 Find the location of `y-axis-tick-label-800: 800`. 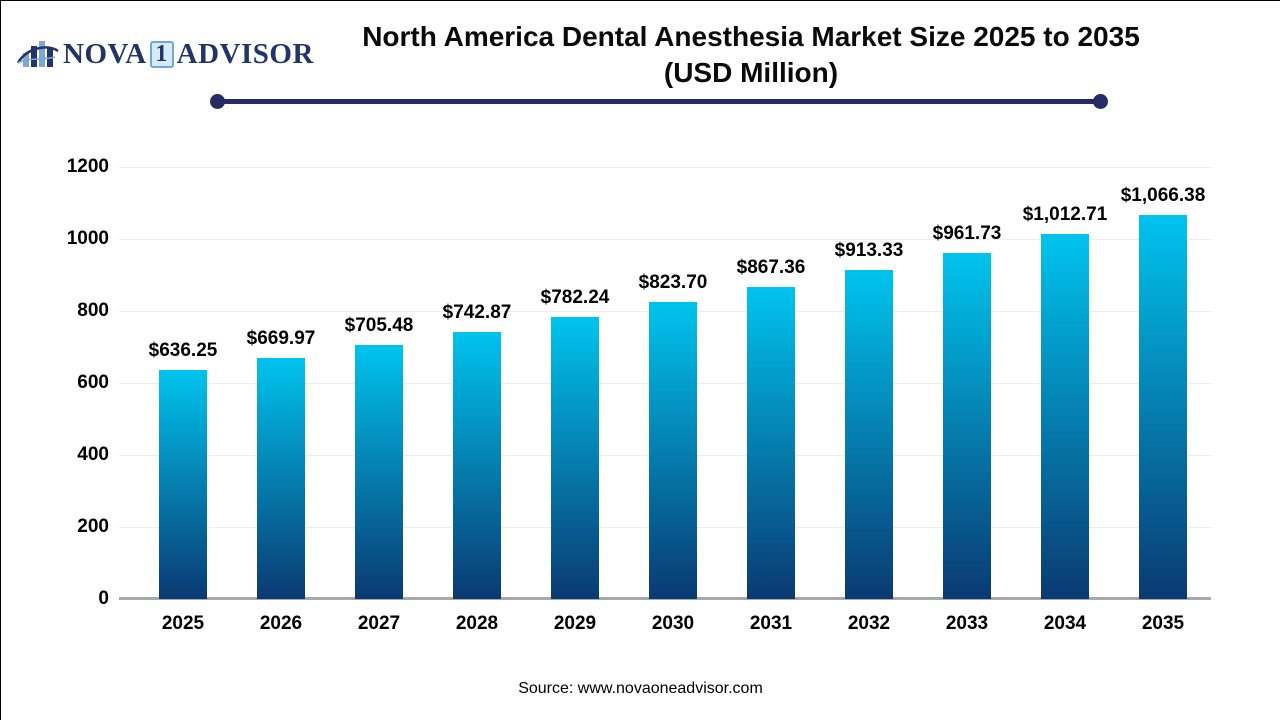

y-axis-tick-label-800: 800 is located at coordinates (93, 310).